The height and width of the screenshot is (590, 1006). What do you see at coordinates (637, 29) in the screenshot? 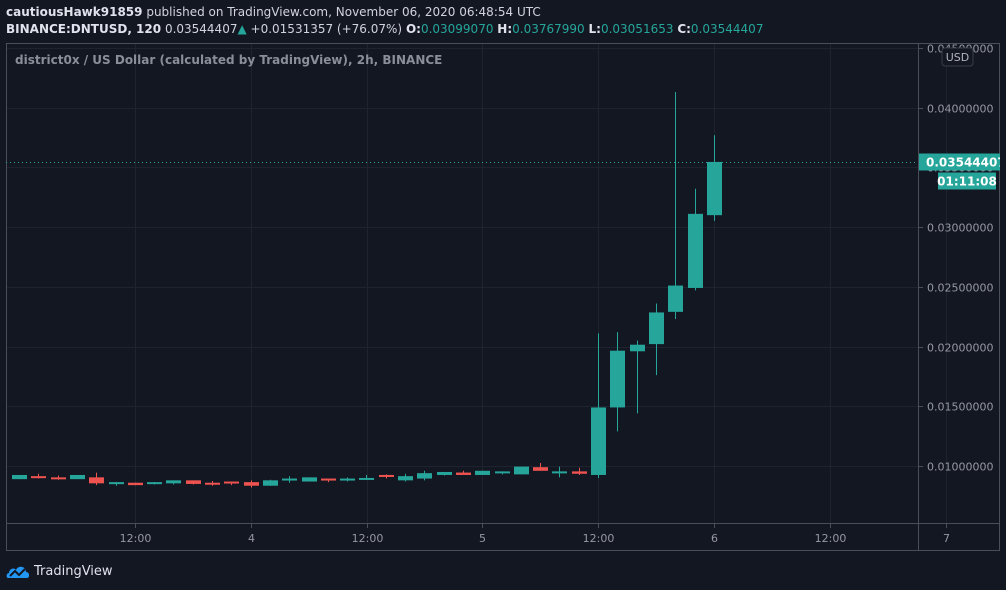
I see `low-value: 0.03051653` at bounding box center [637, 29].